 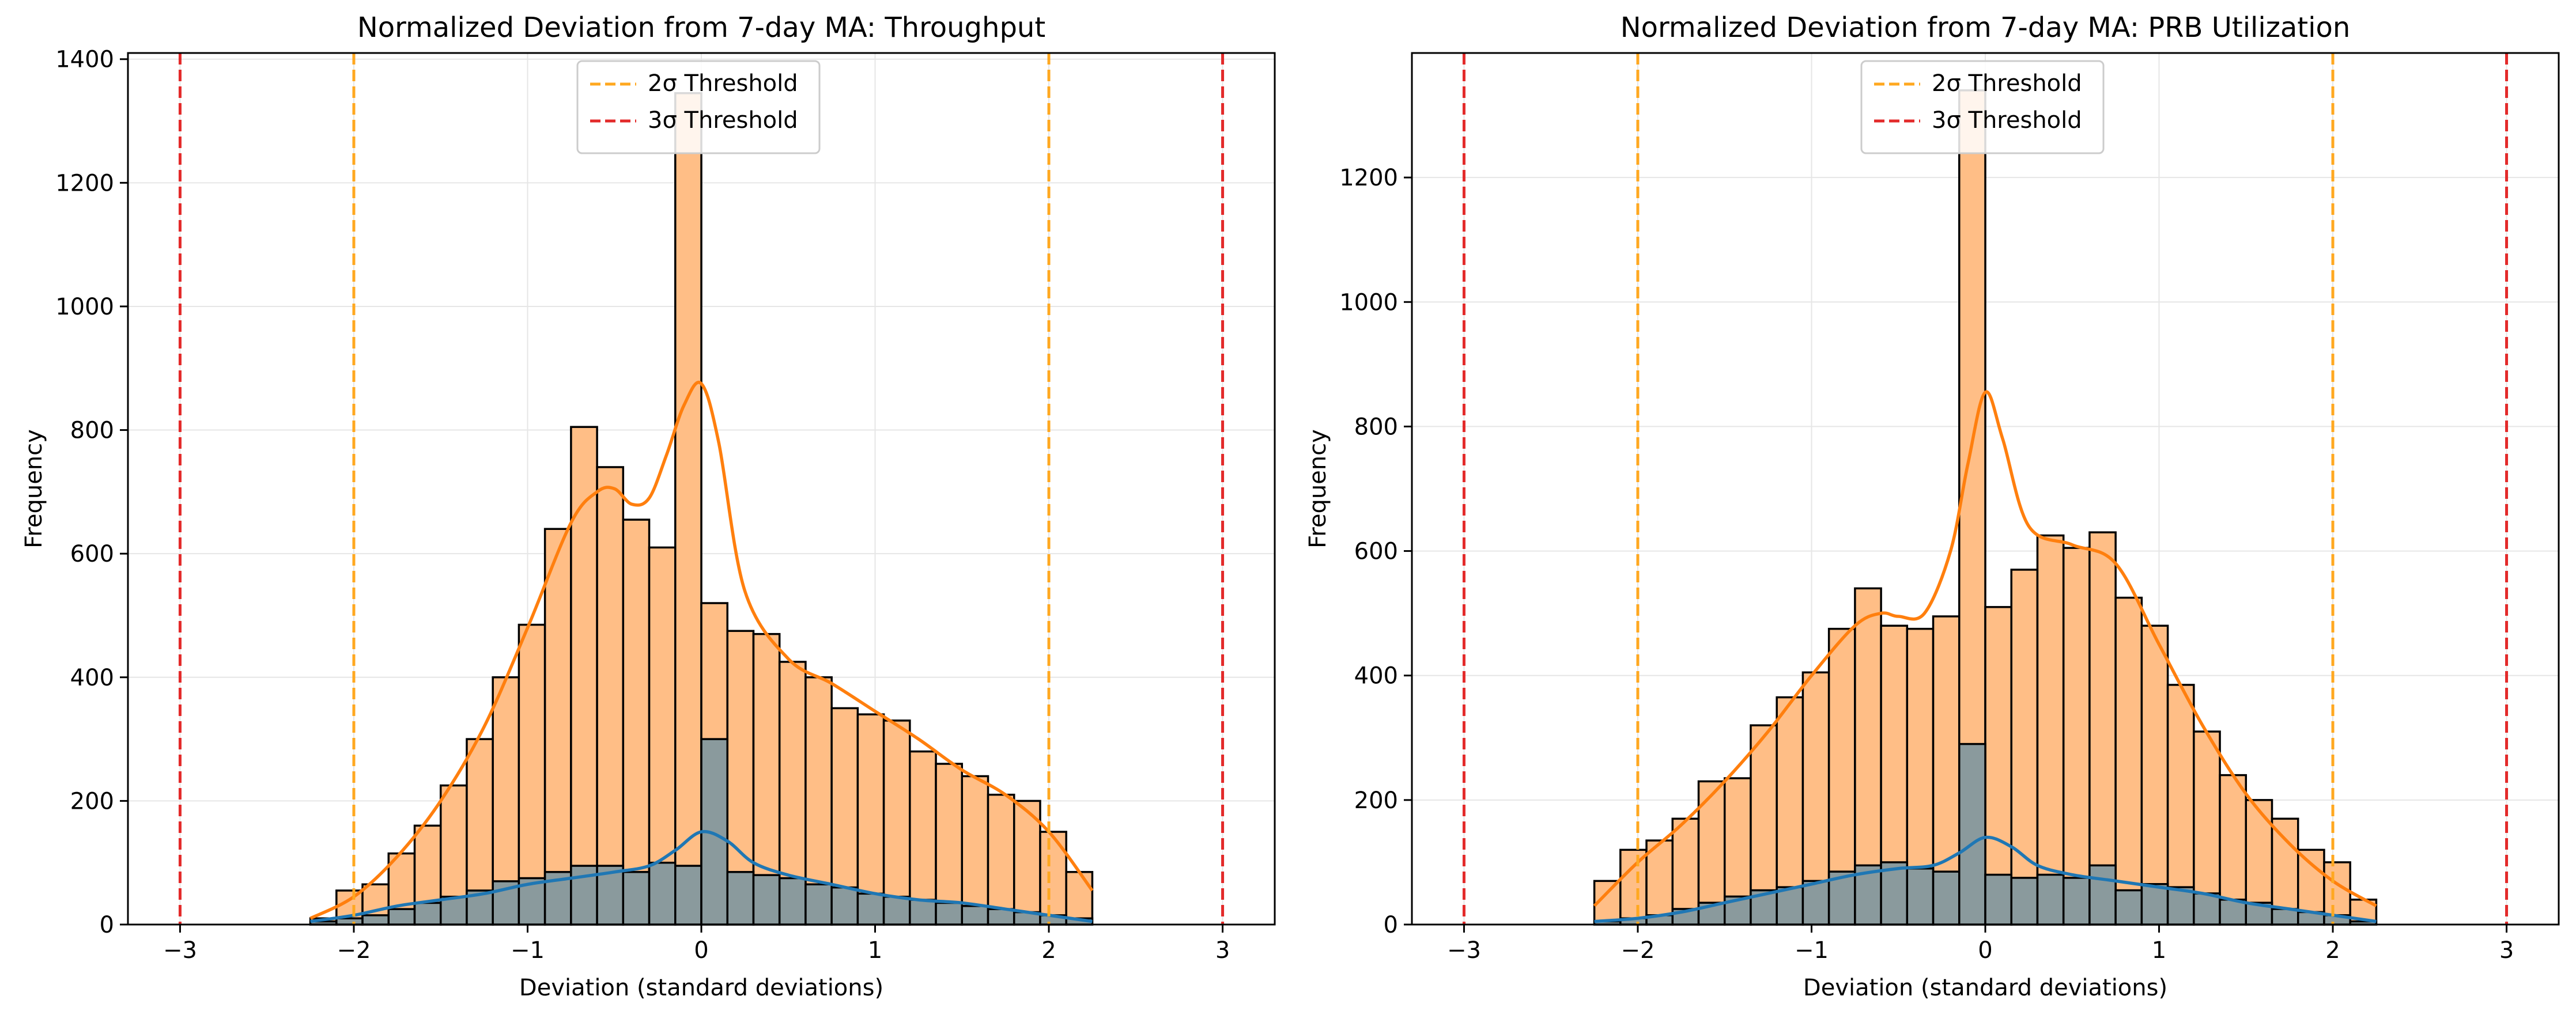 What do you see at coordinates (84, 60) in the screenshot?
I see `y-tick-label: 1400` at bounding box center [84, 60].